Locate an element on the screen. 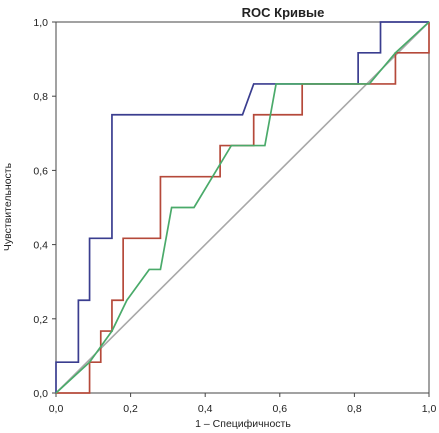 The height and width of the screenshot is (433, 439). x-tick-label: 0,8 is located at coordinates (354, 409).